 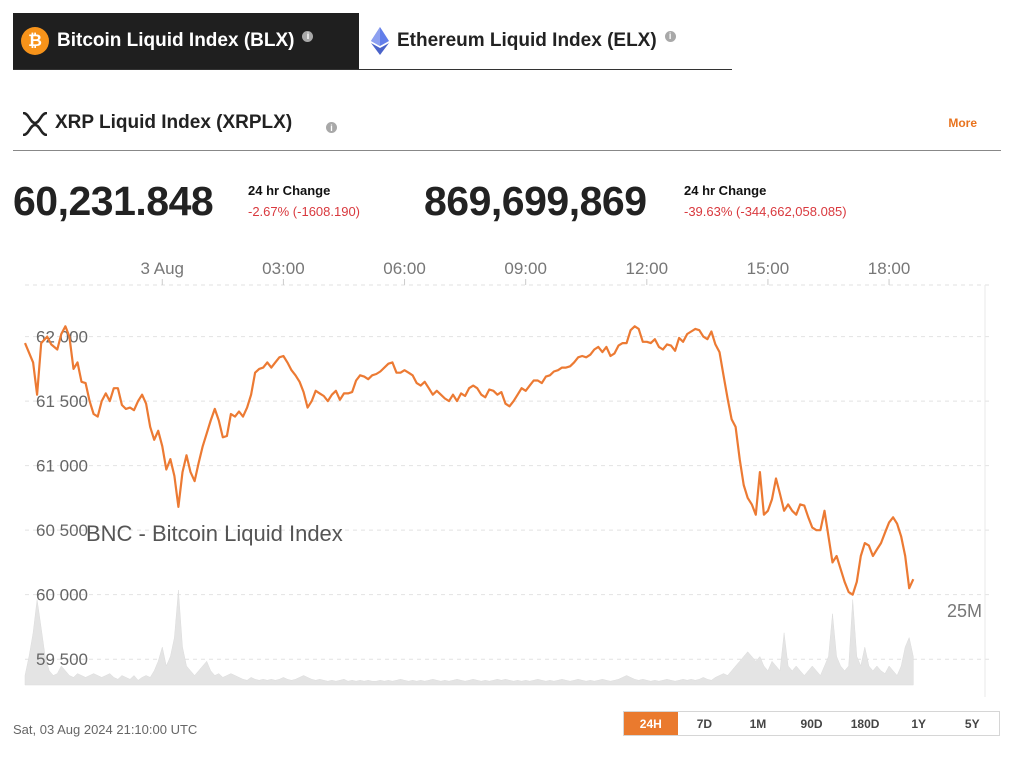 What do you see at coordinates (651, 723) in the screenshot?
I see `range-24h: 24H` at bounding box center [651, 723].